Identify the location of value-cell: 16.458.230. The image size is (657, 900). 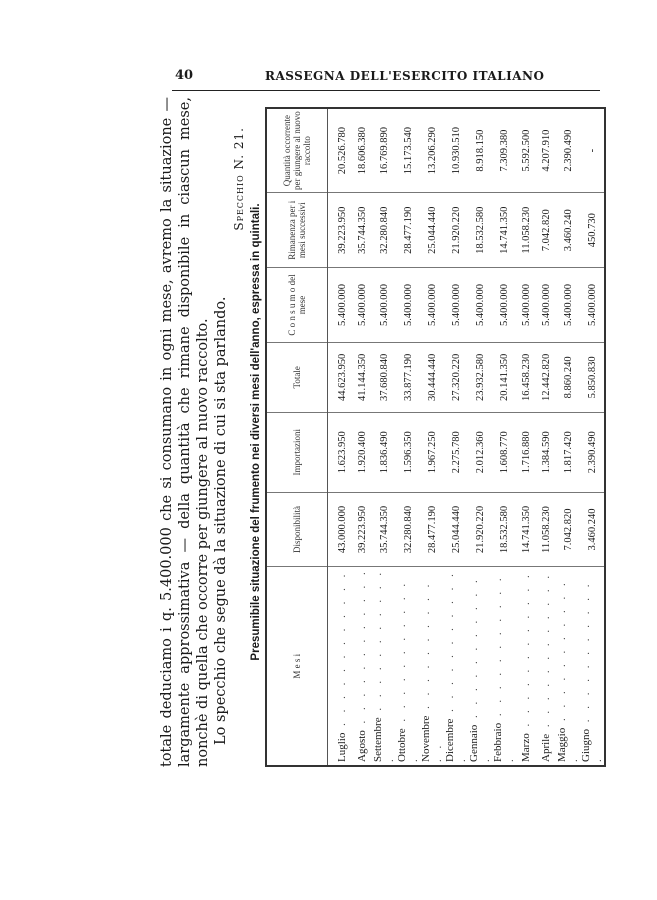
(526, 377).